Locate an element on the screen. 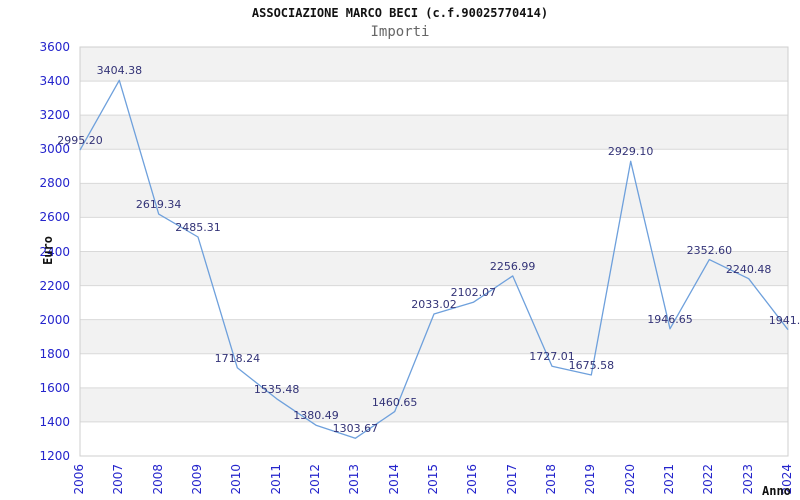  y-tick-label: 2800 is located at coordinates (54, 183).